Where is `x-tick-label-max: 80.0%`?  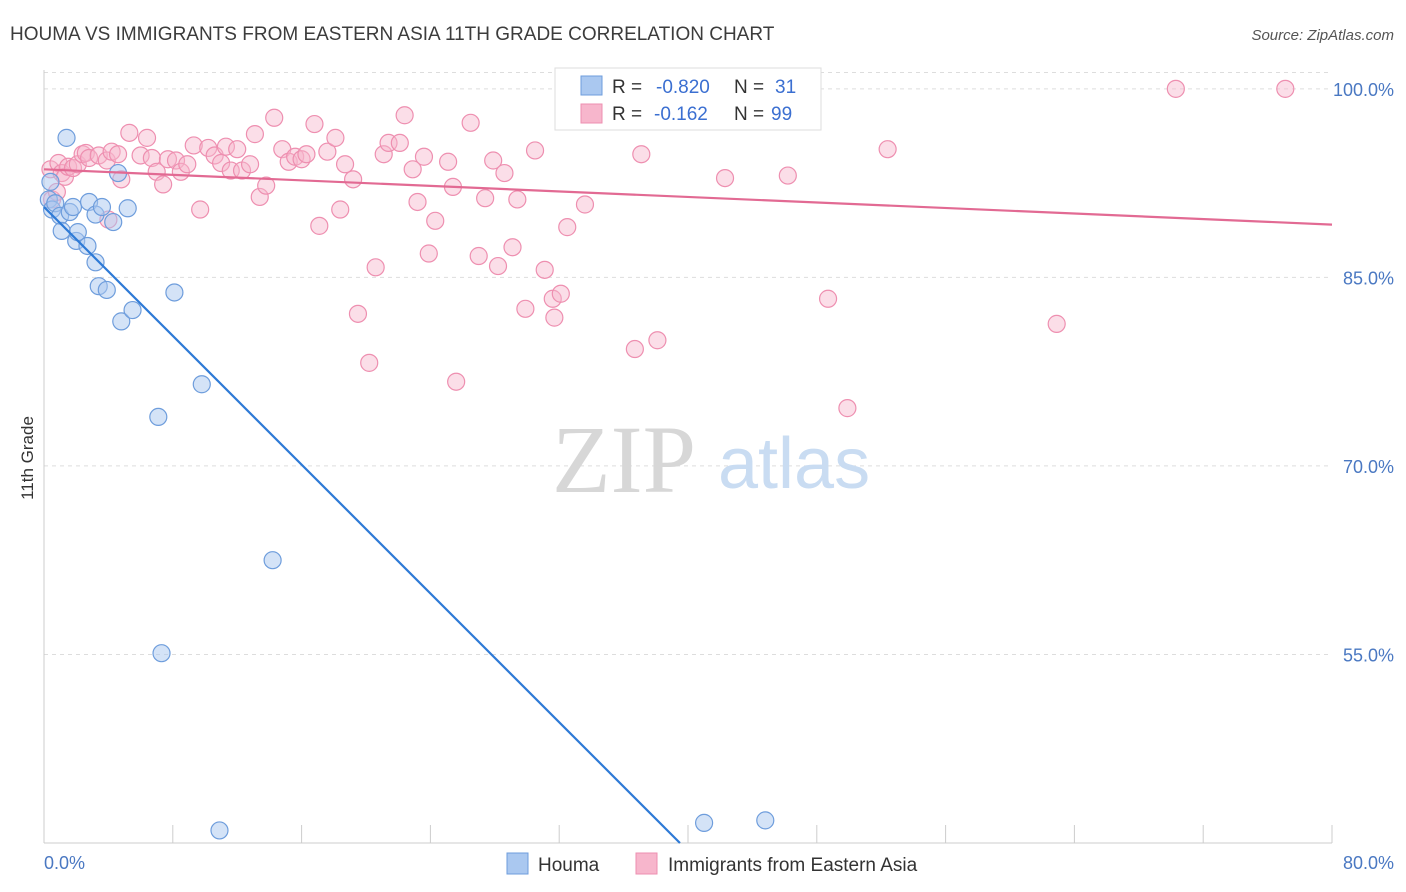
x-tick-label-max: 80.0% is located at coordinates (1368, 863).